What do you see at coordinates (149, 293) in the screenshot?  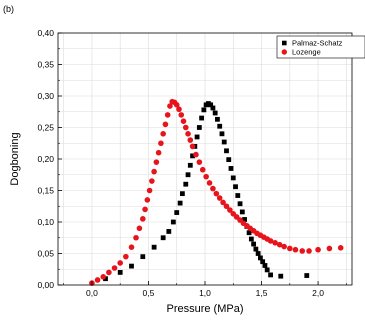 I see `x-tick-label: 0,5` at bounding box center [149, 293].